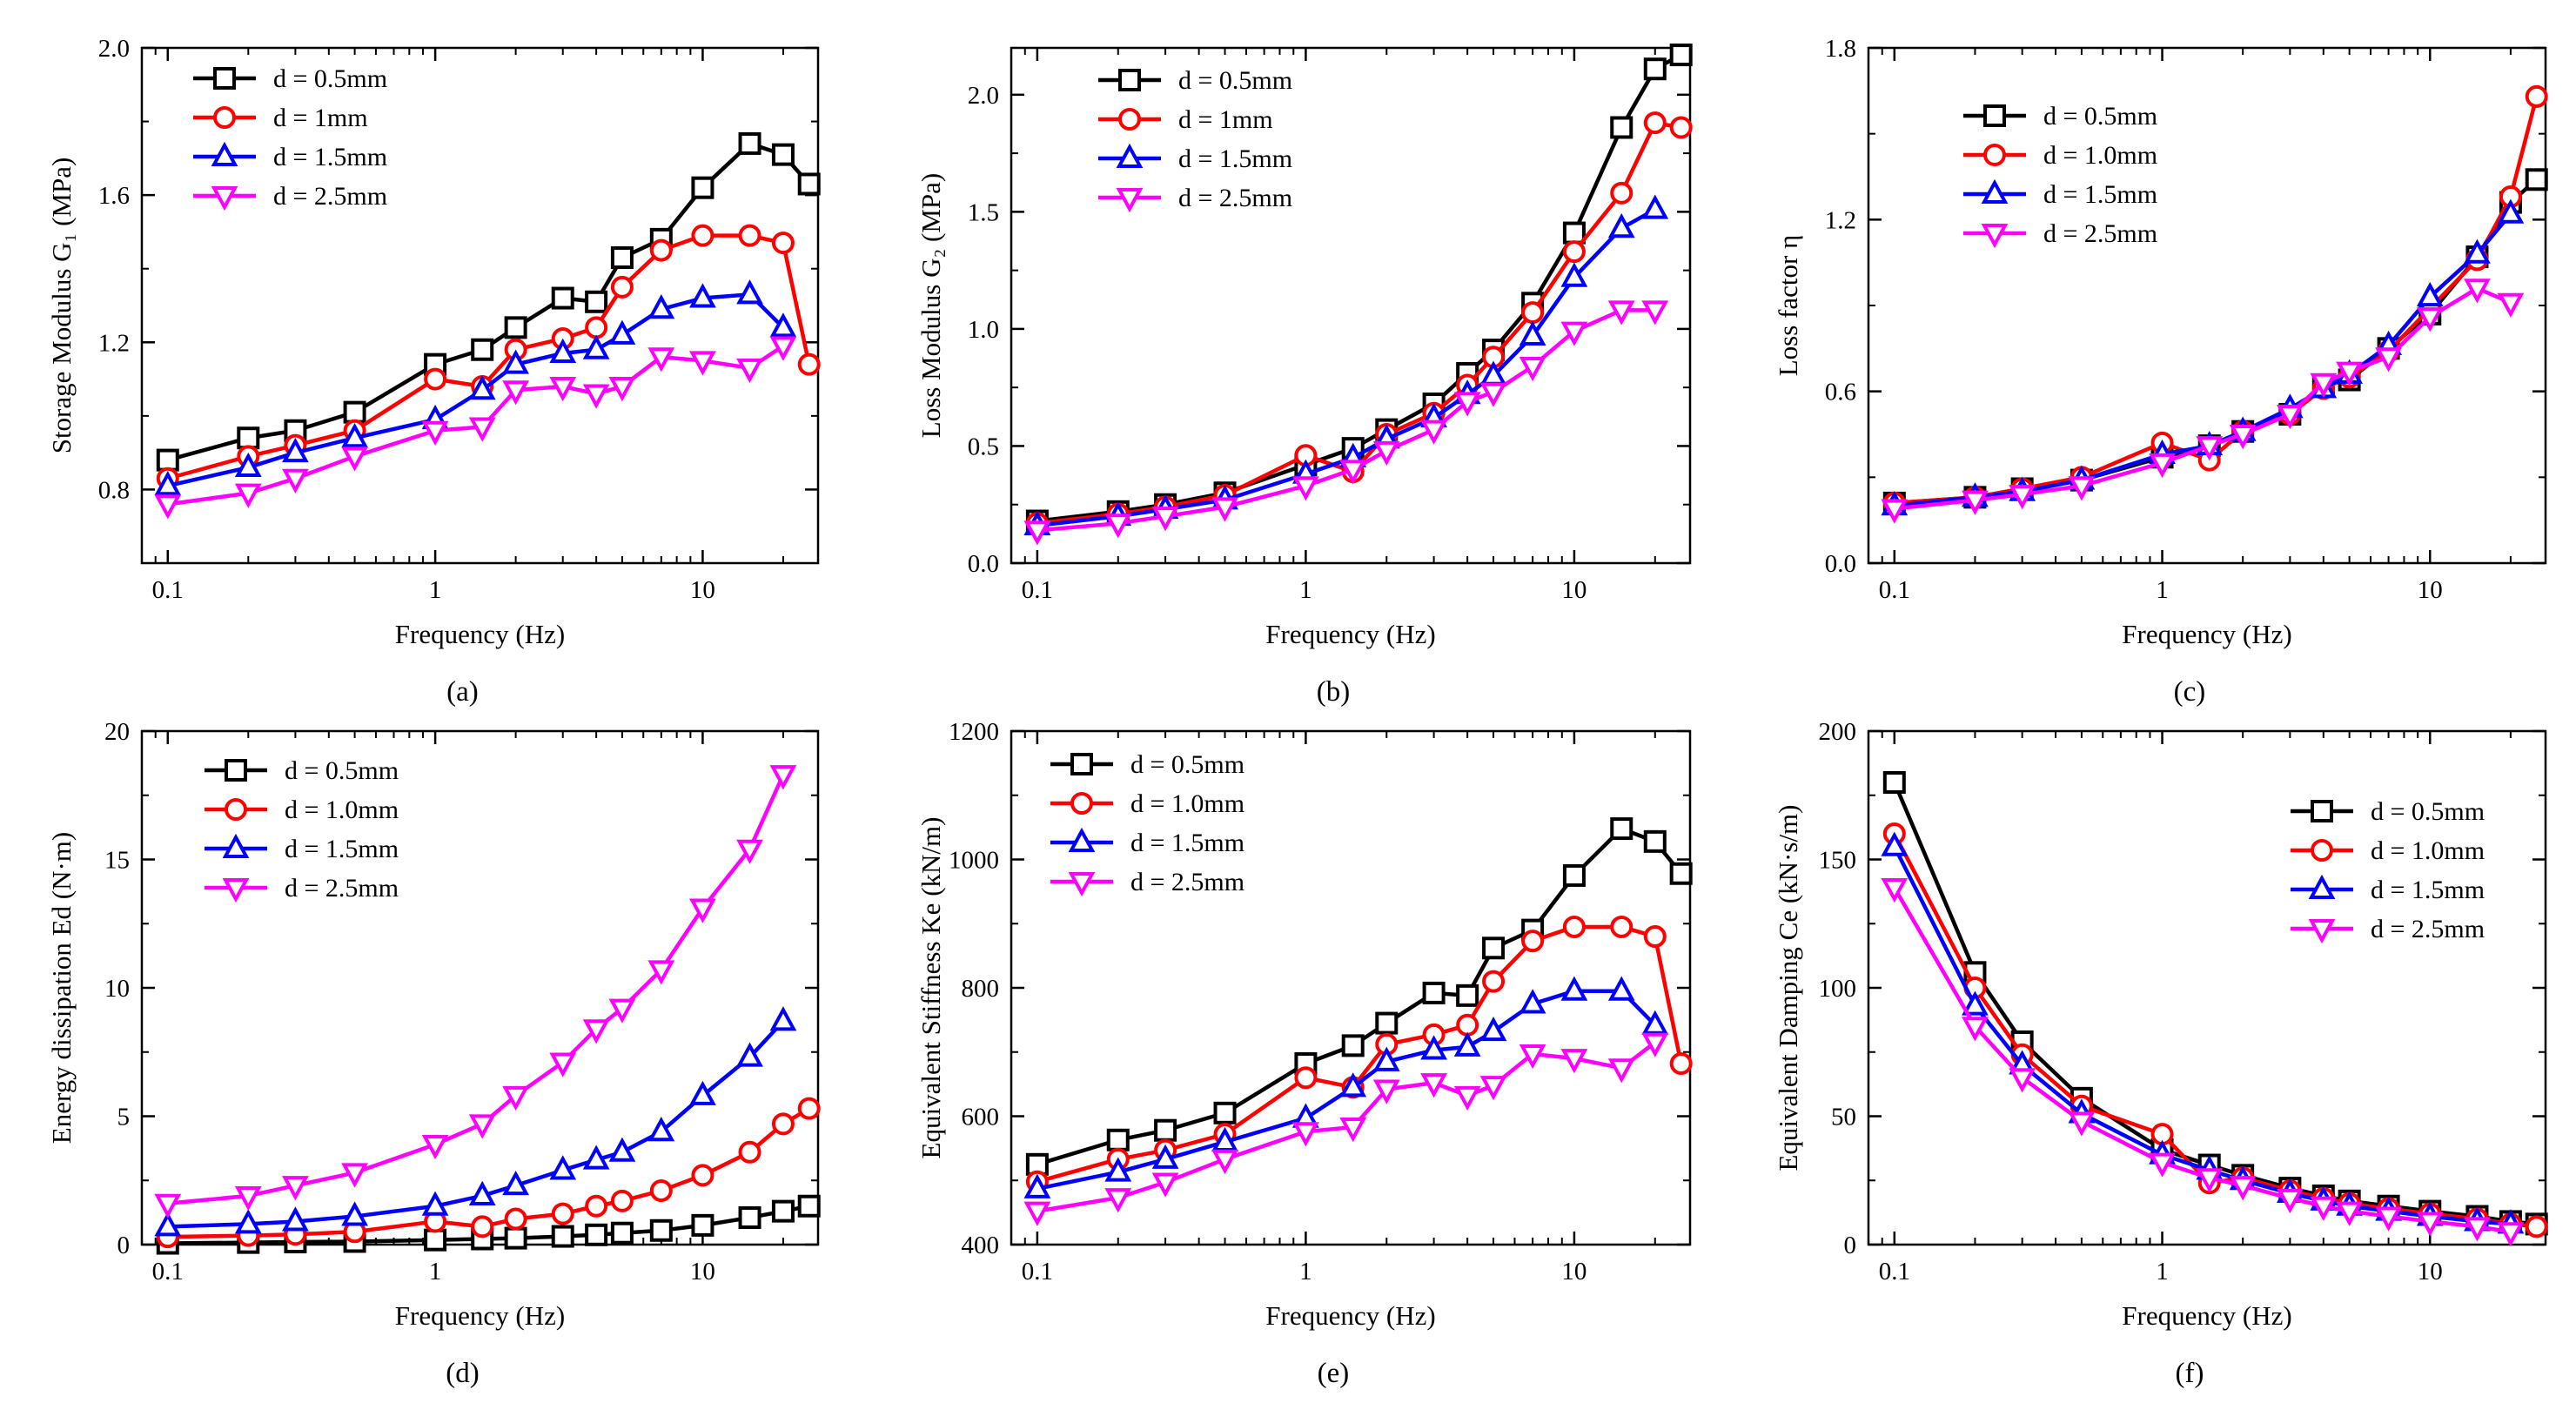 The image size is (2576, 1403). I want to click on y-tick-label: 0, so click(124, 1245).